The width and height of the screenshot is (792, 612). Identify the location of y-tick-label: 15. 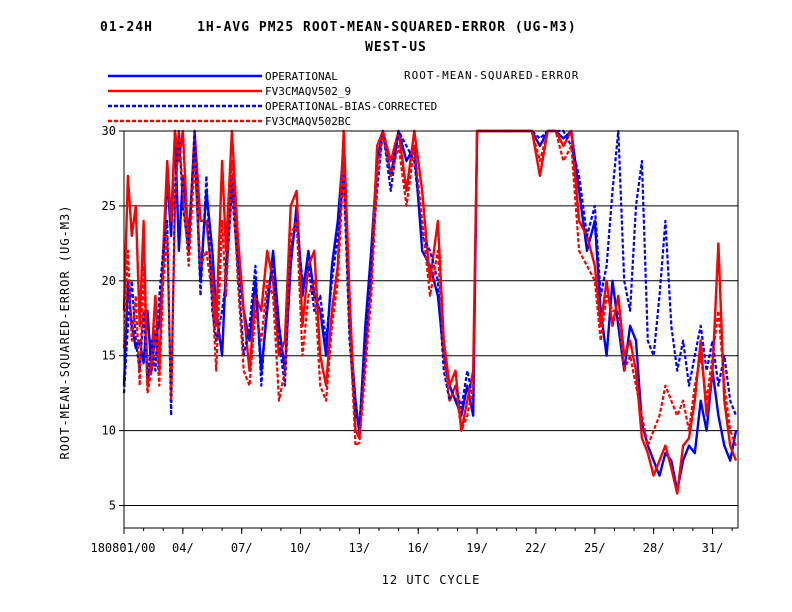
(109, 356).